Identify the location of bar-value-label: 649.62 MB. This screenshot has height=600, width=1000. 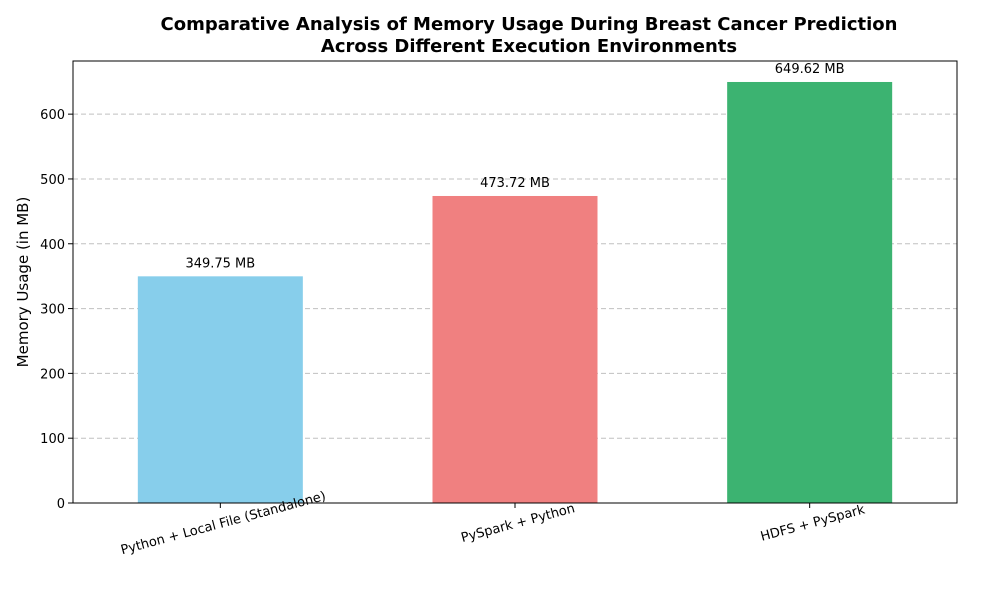
(810, 69).